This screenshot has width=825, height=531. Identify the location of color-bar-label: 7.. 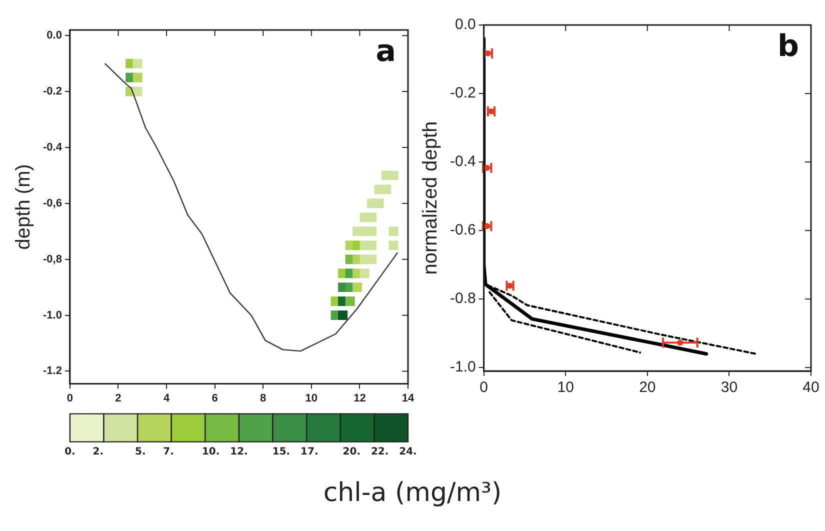
(168, 452).